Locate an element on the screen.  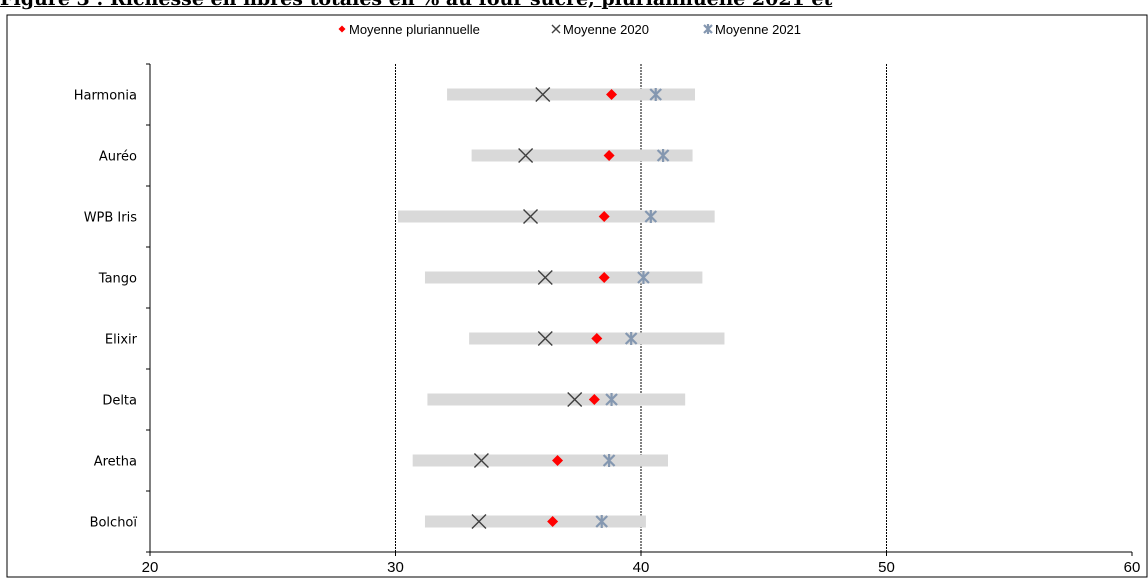
category-label: WPB Iris is located at coordinates (111, 218).